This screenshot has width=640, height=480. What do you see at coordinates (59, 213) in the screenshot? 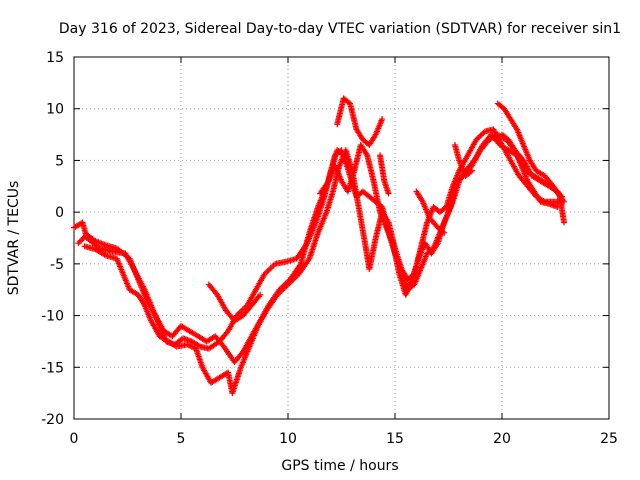
I see `y-tick-label: 0` at bounding box center [59, 213].